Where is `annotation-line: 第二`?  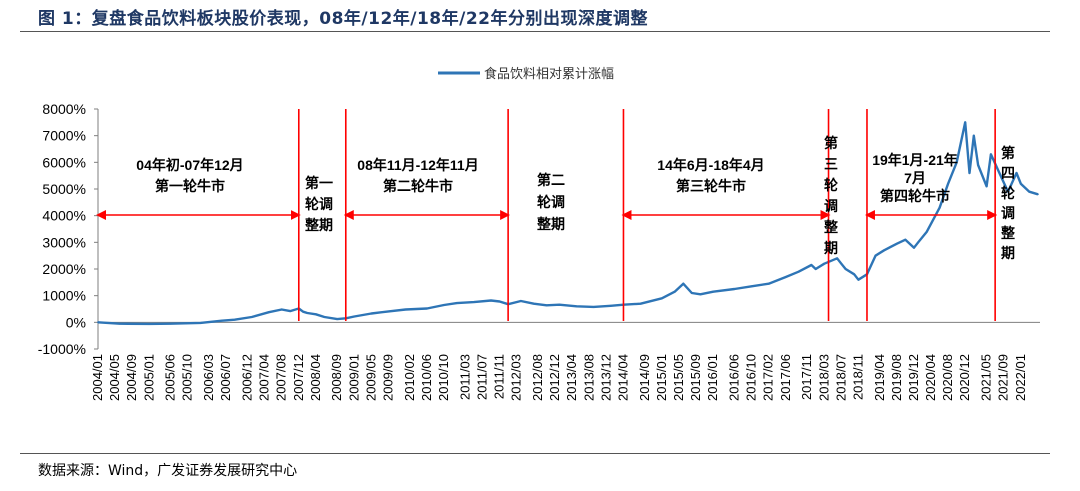 annotation-line: 第二 is located at coordinates (551, 180).